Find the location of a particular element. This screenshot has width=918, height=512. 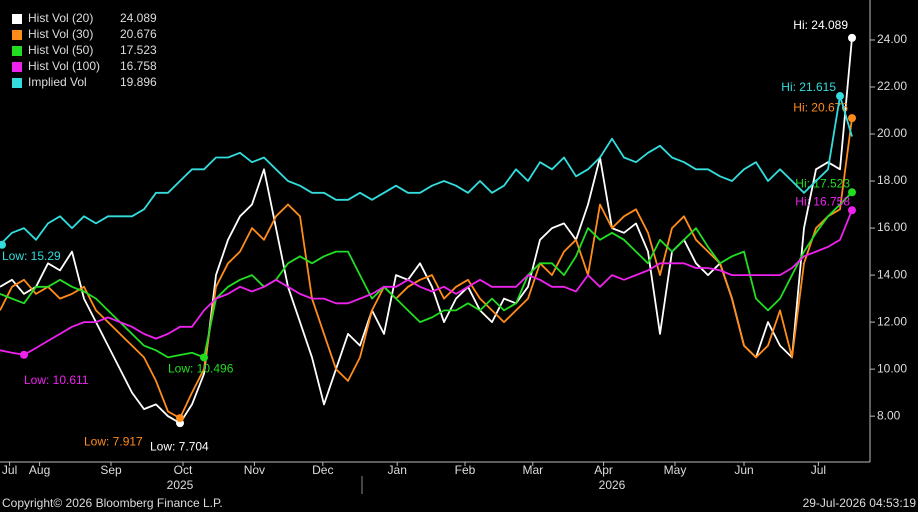

legend-name: Hist Vol (100) is located at coordinates (64, 66).